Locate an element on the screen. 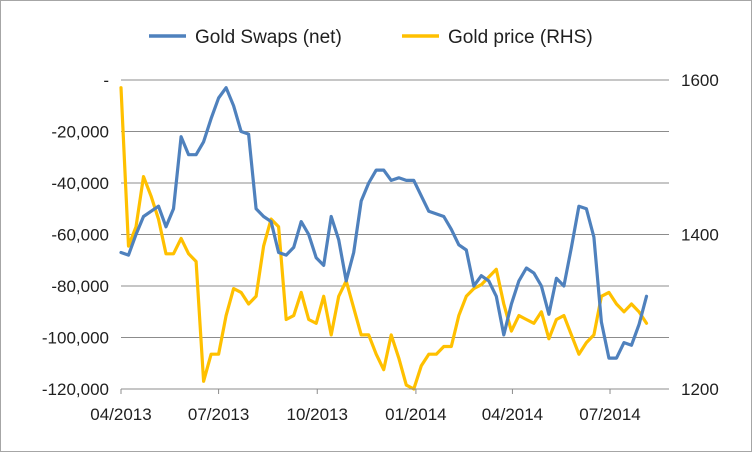  left-y-tick-label: -40,000 is located at coordinates (80, 183).